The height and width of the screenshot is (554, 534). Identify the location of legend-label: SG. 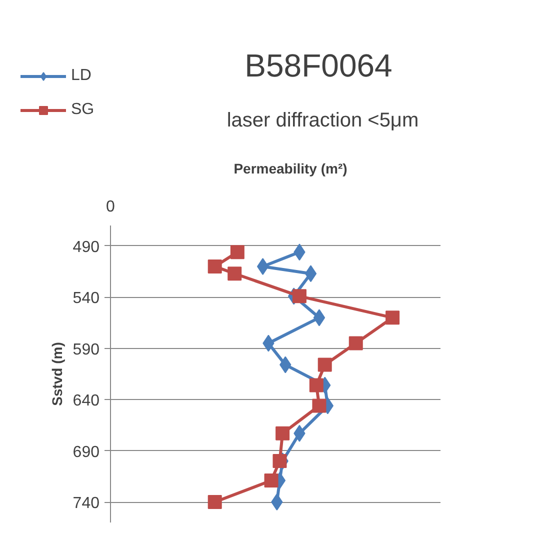
(82, 110).